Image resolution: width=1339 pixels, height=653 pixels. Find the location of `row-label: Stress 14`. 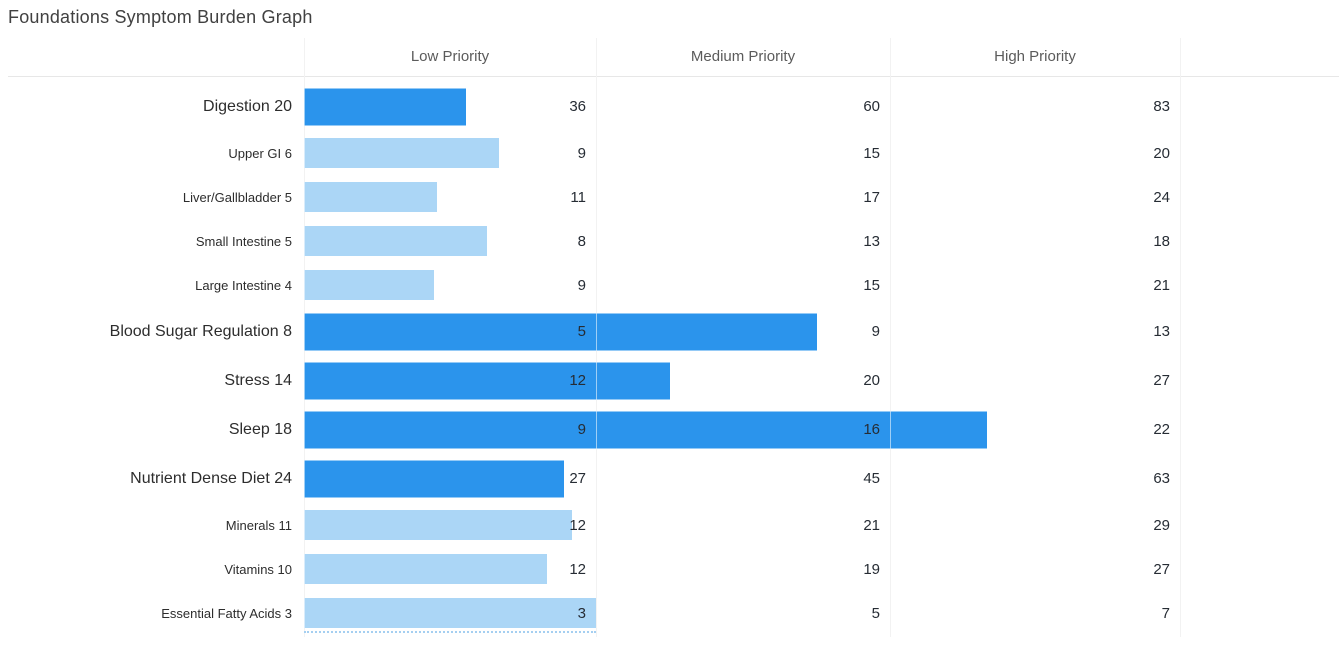

row-label: Stress 14 is located at coordinates (258, 380).